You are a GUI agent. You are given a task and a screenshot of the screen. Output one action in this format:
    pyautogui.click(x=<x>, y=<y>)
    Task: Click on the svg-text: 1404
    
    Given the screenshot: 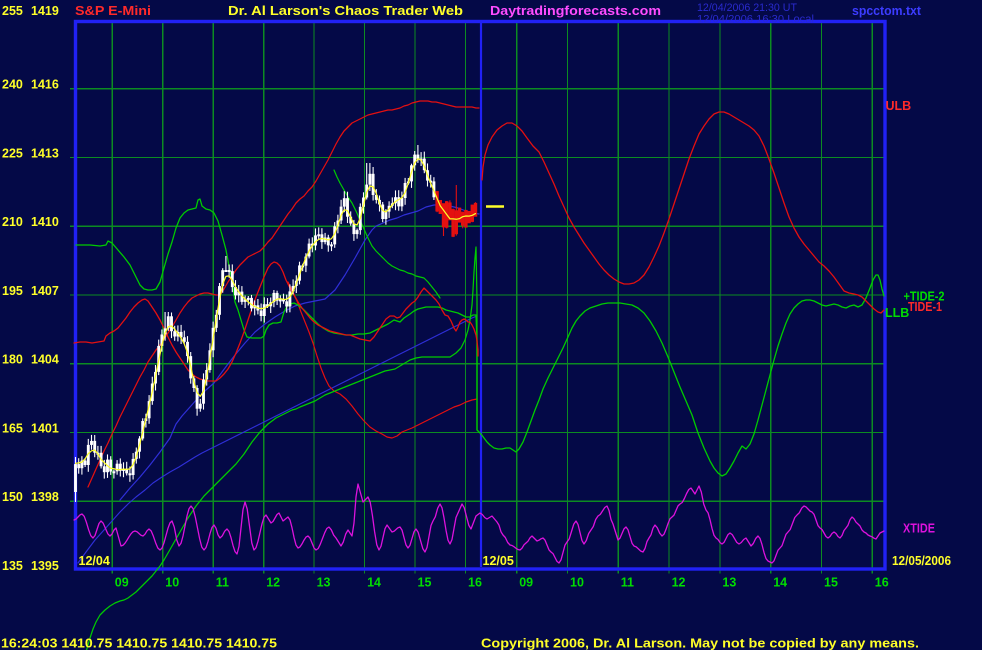 What is the action you would take?
    pyautogui.click(x=45, y=360)
    